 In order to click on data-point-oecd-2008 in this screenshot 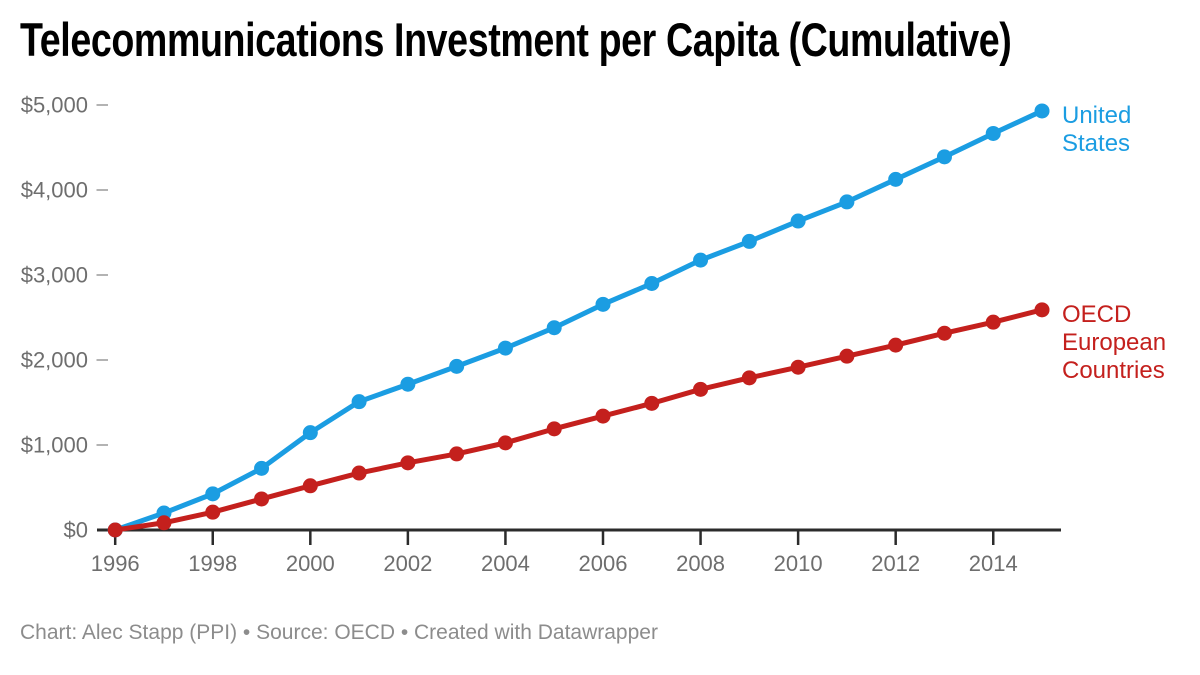, I will do `click(701, 389)`.